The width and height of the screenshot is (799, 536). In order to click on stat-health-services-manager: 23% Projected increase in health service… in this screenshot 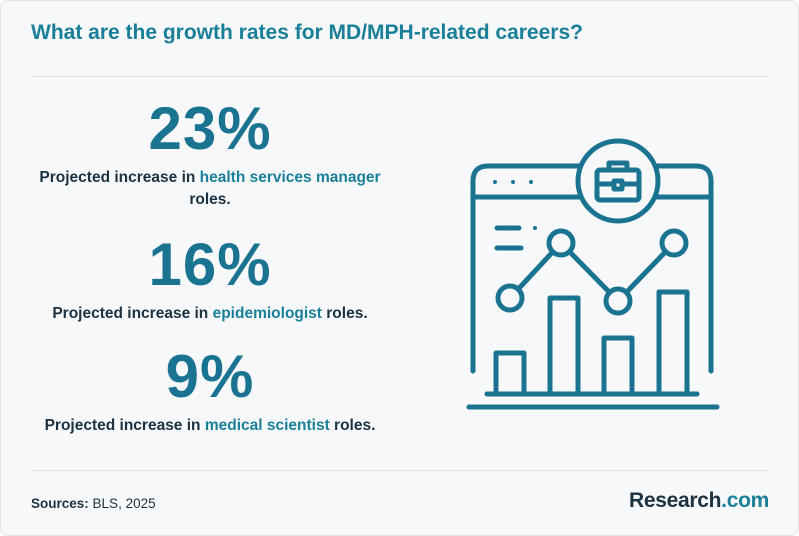, I will do `click(210, 155)`.